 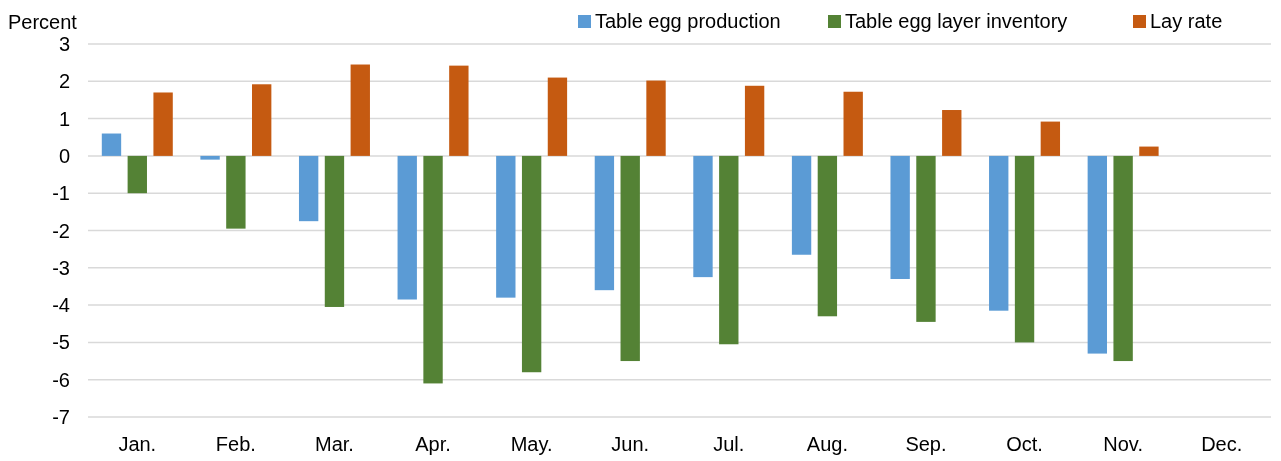 What do you see at coordinates (531, 444) in the screenshot?
I see `x-tick-label: May.` at bounding box center [531, 444].